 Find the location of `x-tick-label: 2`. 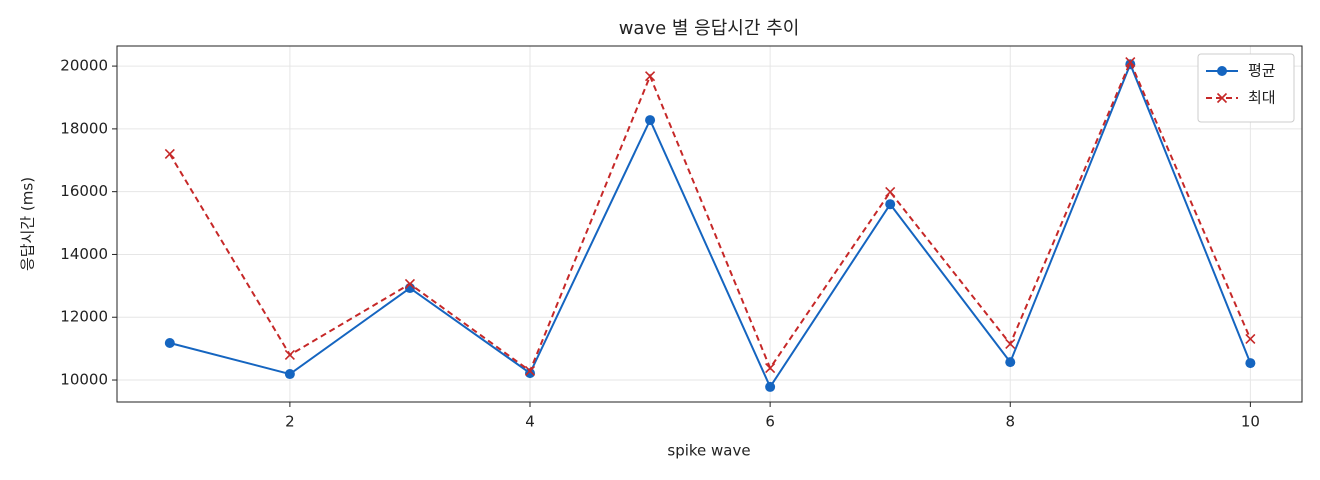

x-tick-label: 2 is located at coordinates (290, 422).